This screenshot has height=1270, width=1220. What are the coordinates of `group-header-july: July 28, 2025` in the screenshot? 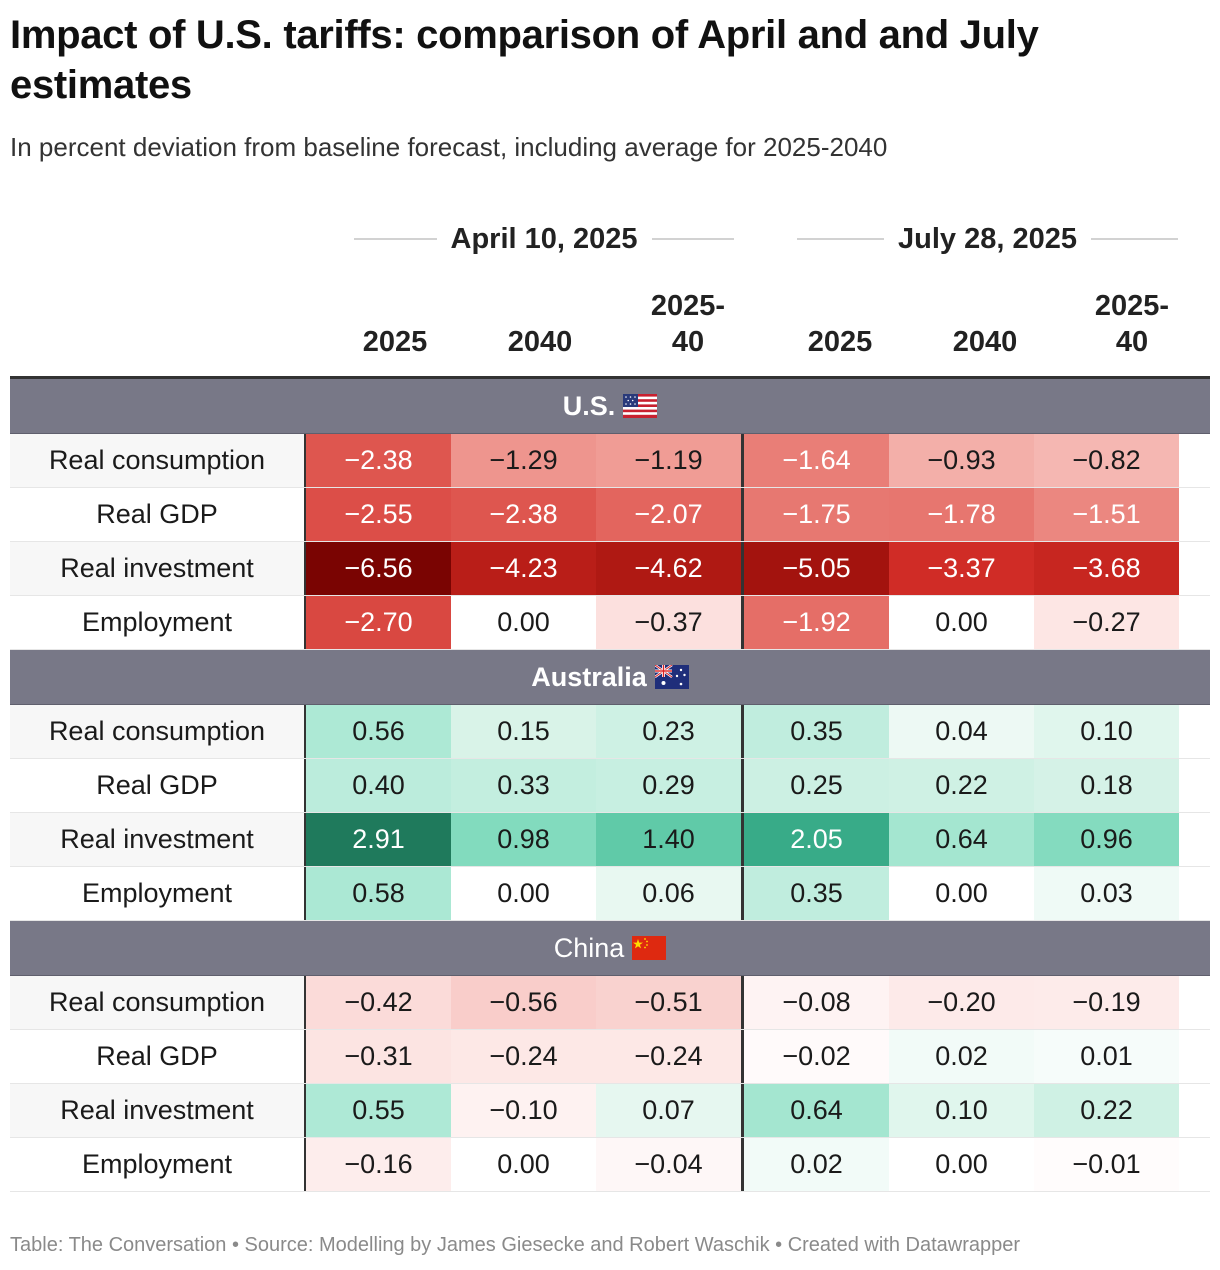 It's located at (988, 239).